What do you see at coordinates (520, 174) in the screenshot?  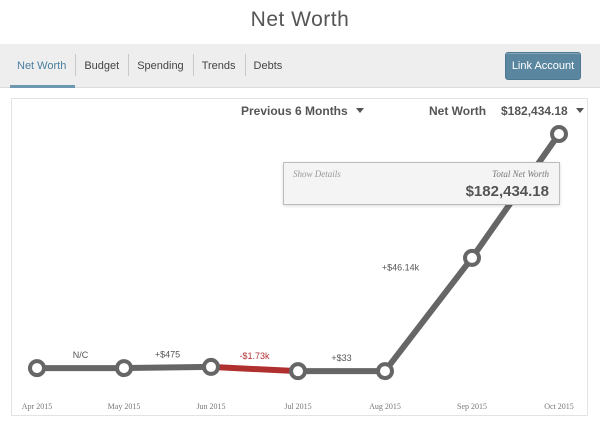 I see `total-net-worth-label: Total Net Worth` at bounding box center [520, 174].